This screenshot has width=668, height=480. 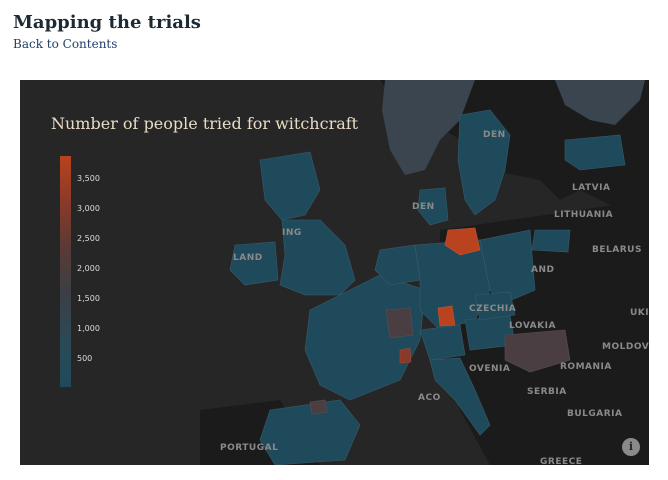 What do you see at coordinates (397, 265) in the screenshot?
I see `region-low-countries` at bounding box center [397, 265].